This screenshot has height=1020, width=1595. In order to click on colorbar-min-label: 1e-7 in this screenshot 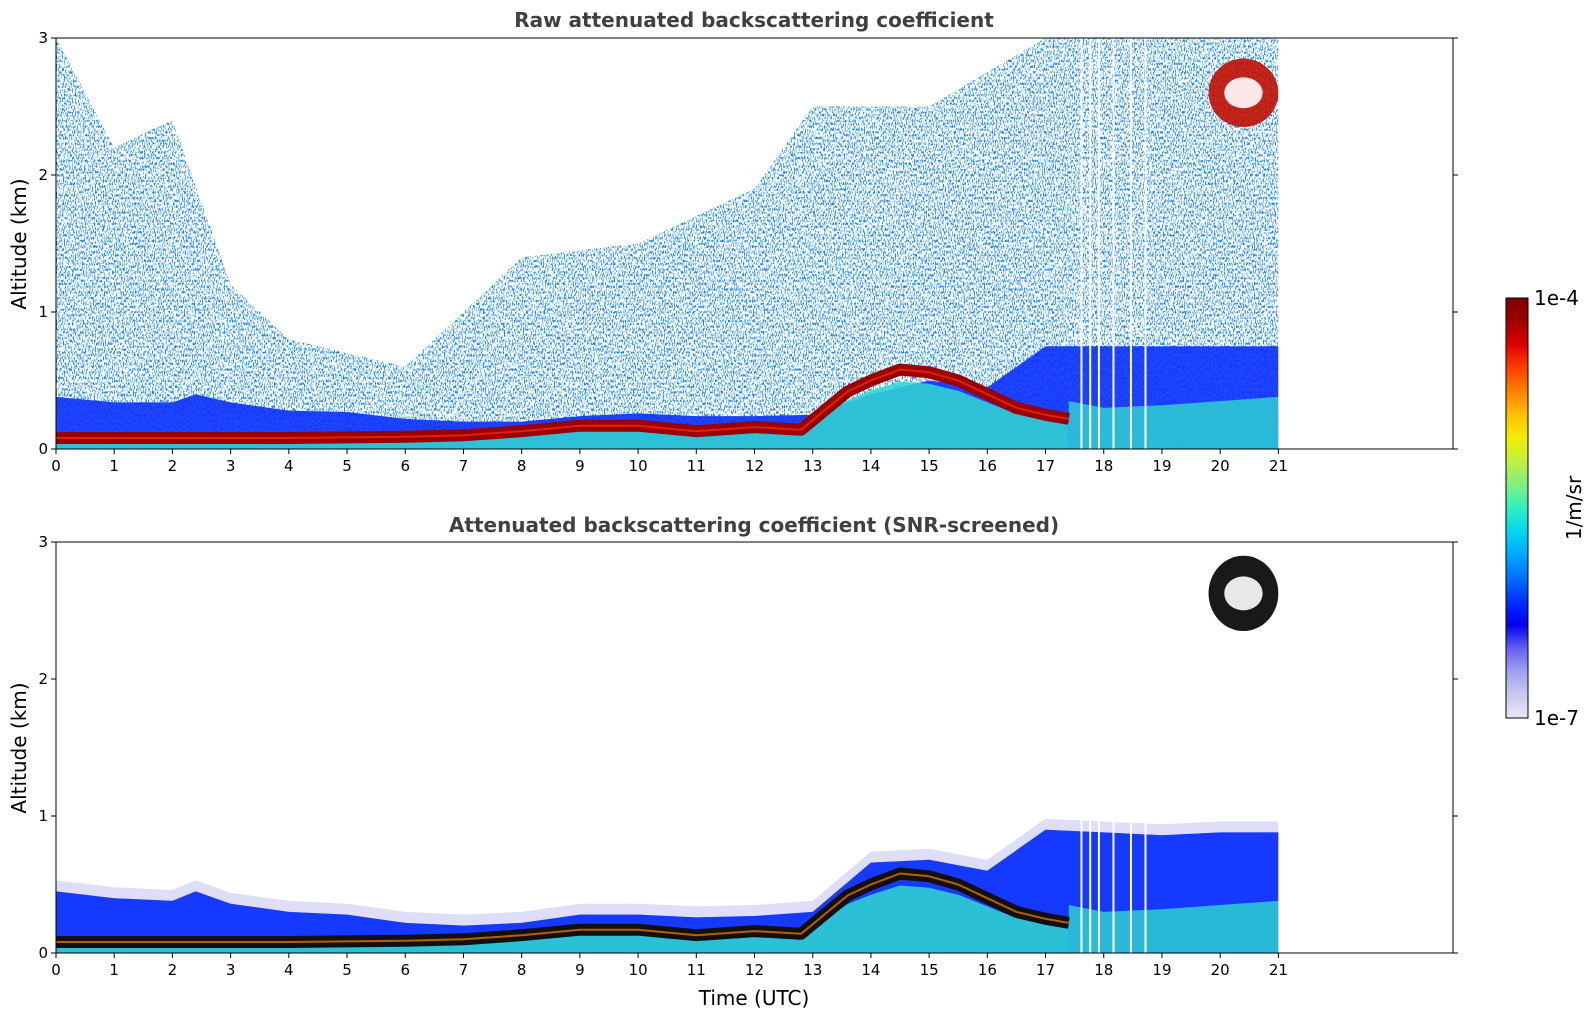, I will do `click(1556, 718)`.